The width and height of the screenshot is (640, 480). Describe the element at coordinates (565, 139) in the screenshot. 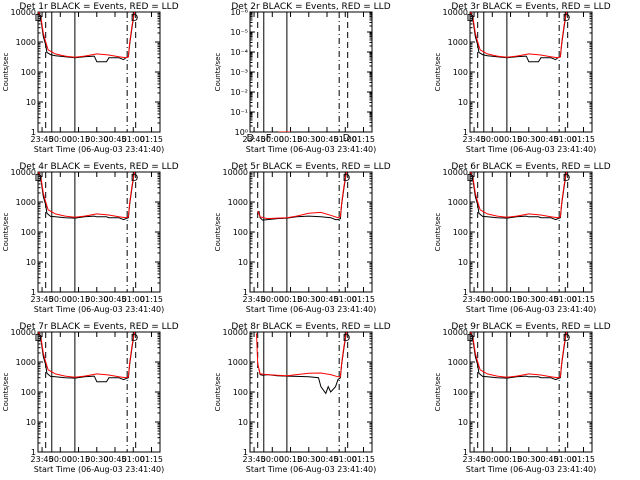

I see `x-tick-label: 01:00` at that location.